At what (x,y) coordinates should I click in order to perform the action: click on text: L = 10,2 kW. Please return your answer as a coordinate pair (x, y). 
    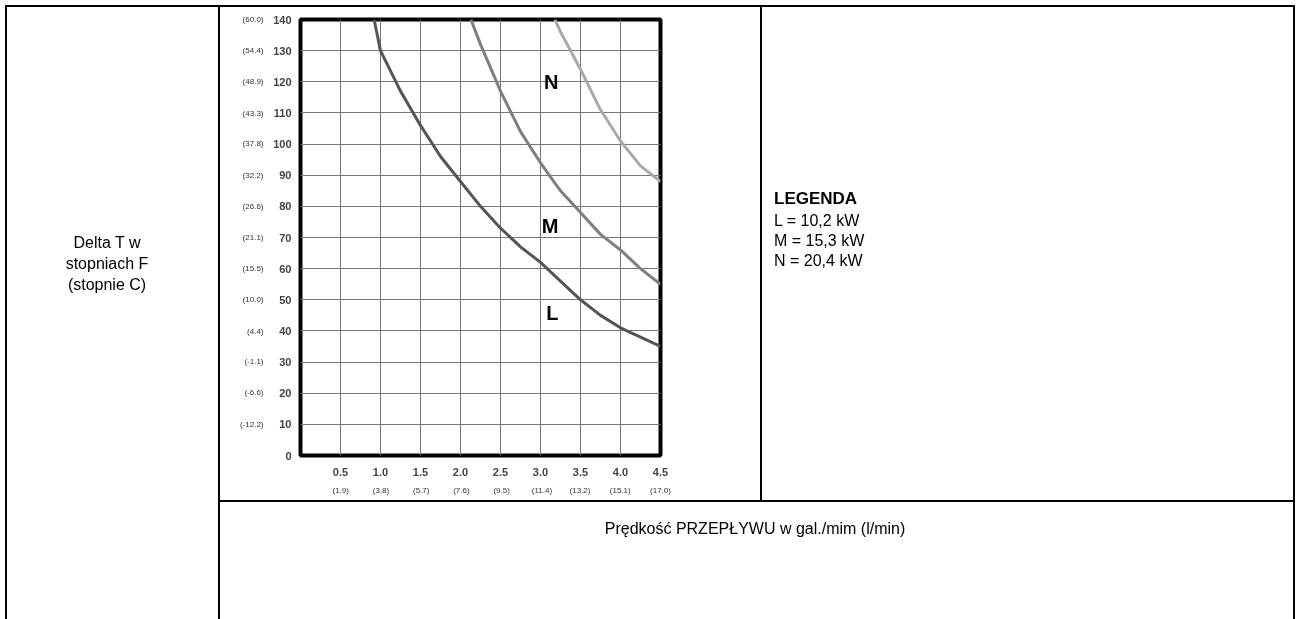
    Looking at the image, I should click on (817, 221).